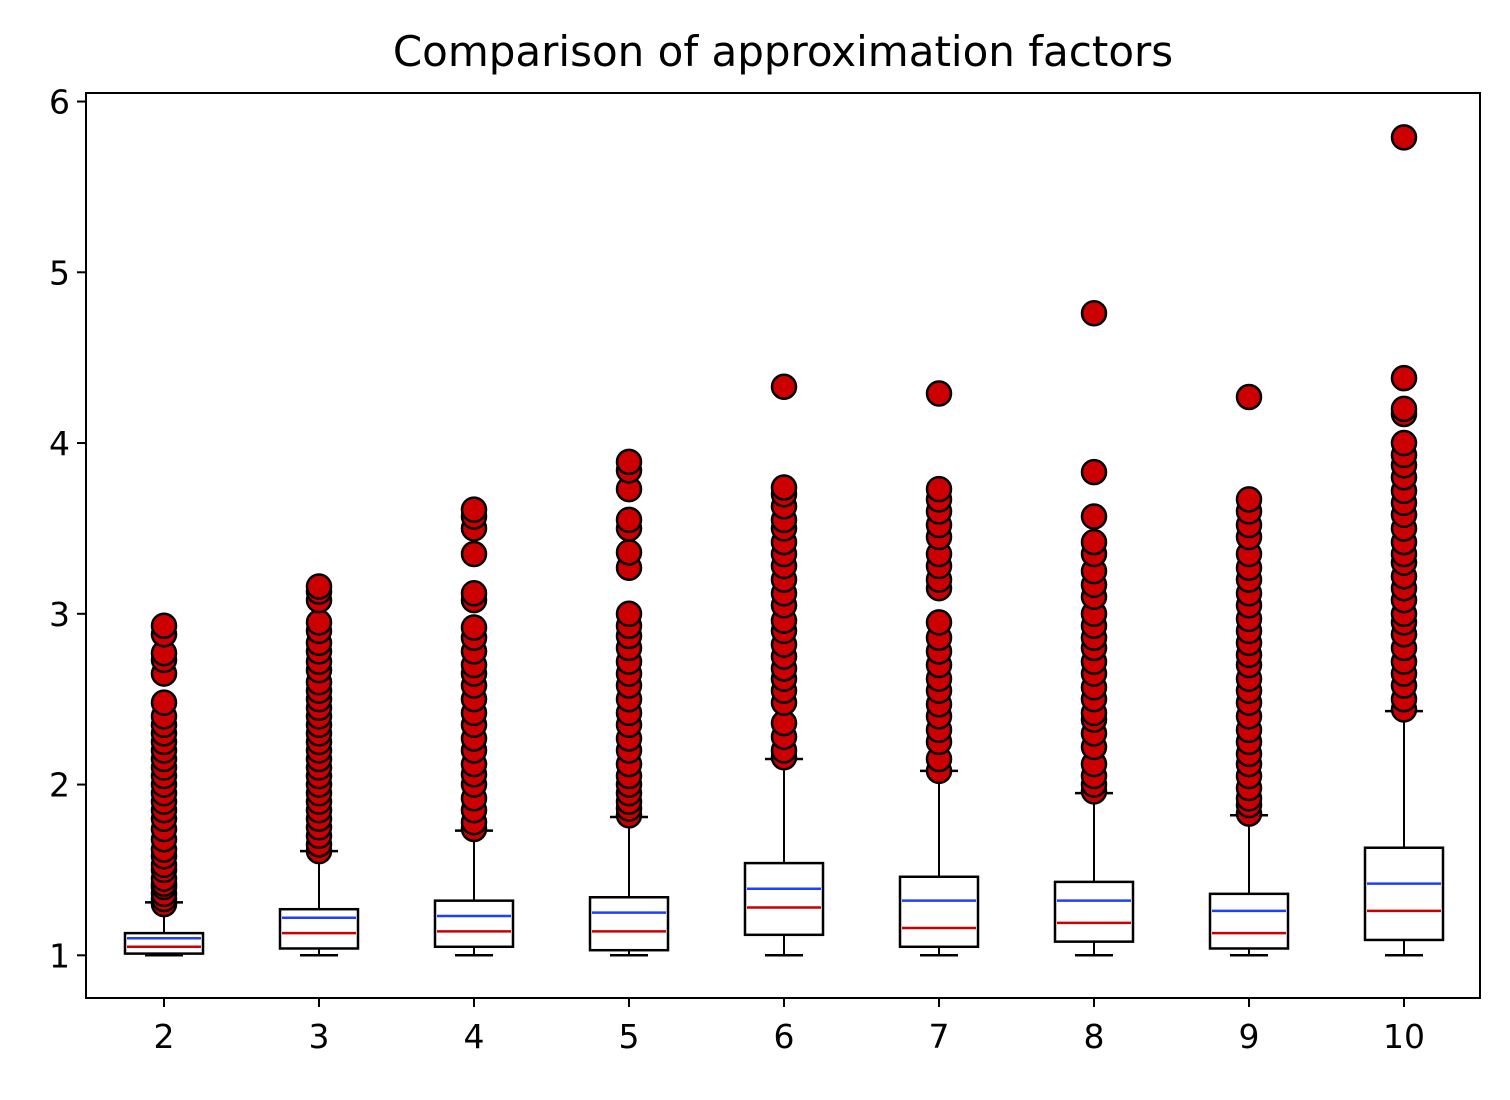  What do you see at coordinates (939, 1036) in the screenshot?
I see `x-tick-label: 7` at bounding box center [939, 1036].